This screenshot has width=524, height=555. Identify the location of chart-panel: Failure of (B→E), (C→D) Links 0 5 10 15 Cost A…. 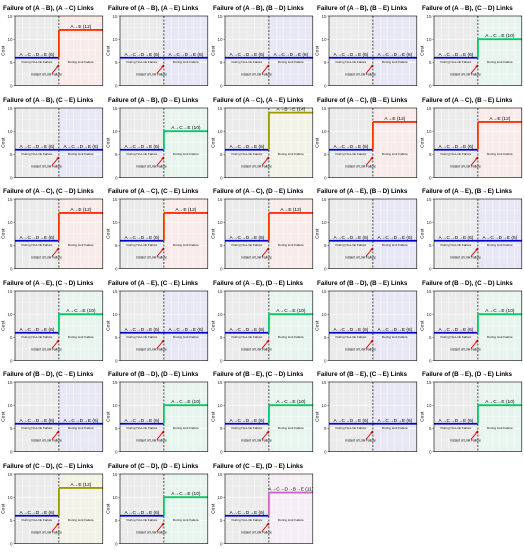
(262, 414).